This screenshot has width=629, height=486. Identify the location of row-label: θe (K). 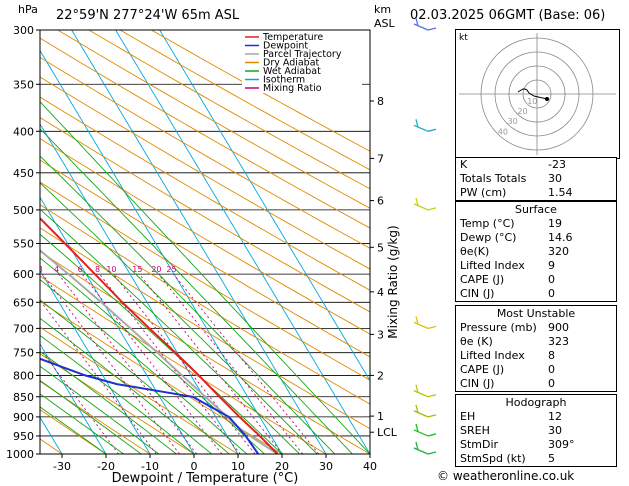
(476, 341).